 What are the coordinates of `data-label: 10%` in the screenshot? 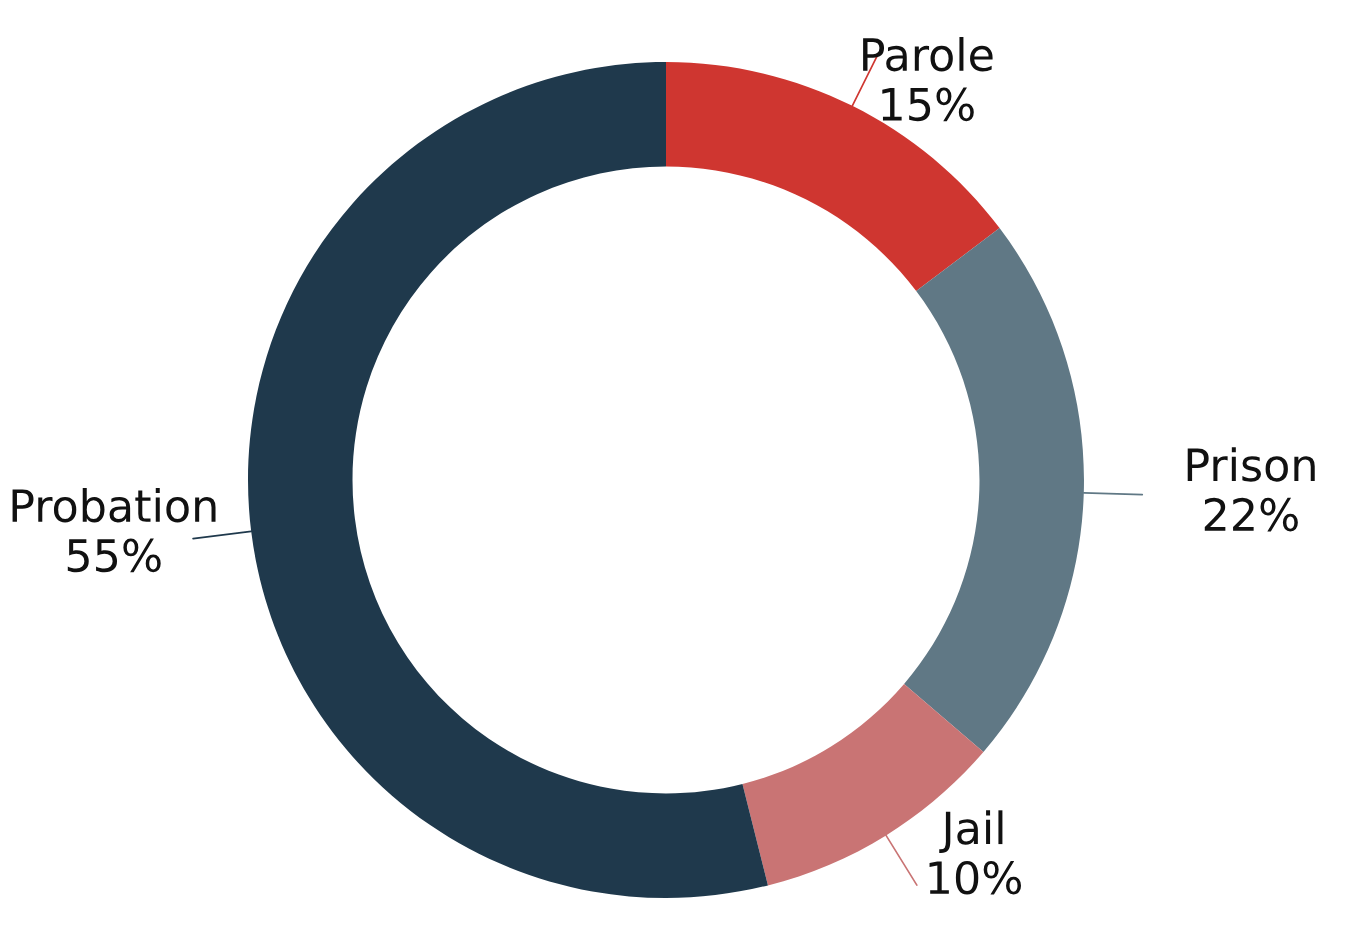 It's located at (975, 877).